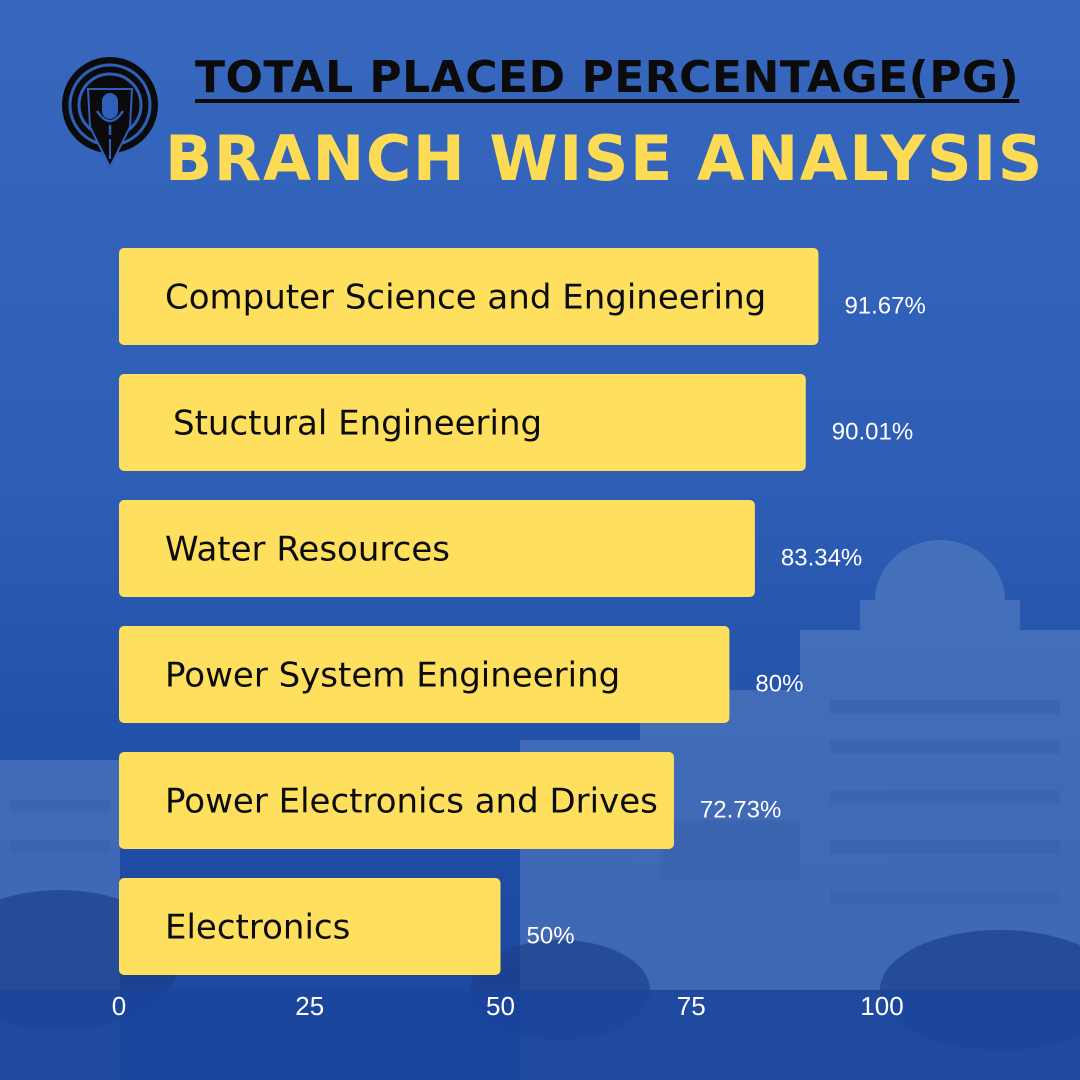 This screenshot has width=1080, height=1080. What do you see at coordinates (884, 306) in the screenshot?
I see `bar-value-label: 91.67%` at bounding box center [884, 306].